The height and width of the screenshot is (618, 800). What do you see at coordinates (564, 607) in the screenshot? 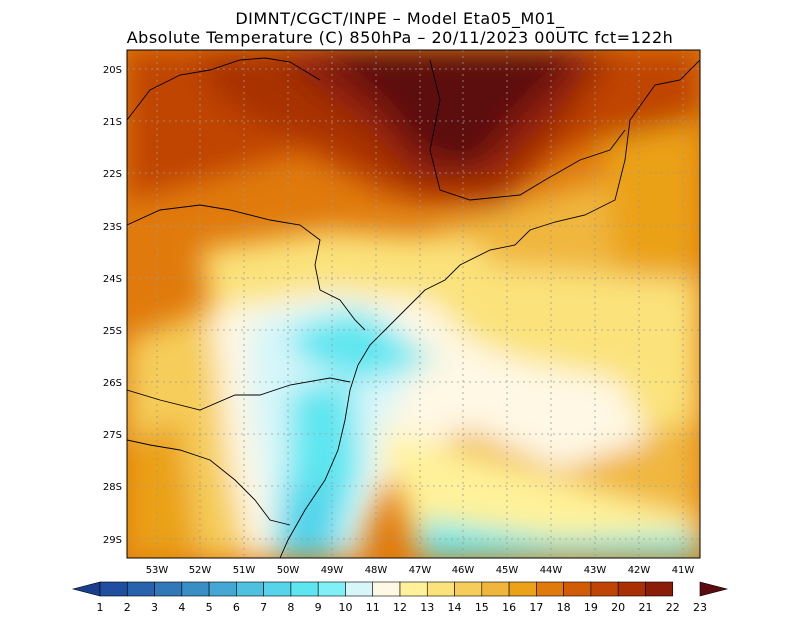
I see `colorbar-label: 18` at bounding box center [564, 607].